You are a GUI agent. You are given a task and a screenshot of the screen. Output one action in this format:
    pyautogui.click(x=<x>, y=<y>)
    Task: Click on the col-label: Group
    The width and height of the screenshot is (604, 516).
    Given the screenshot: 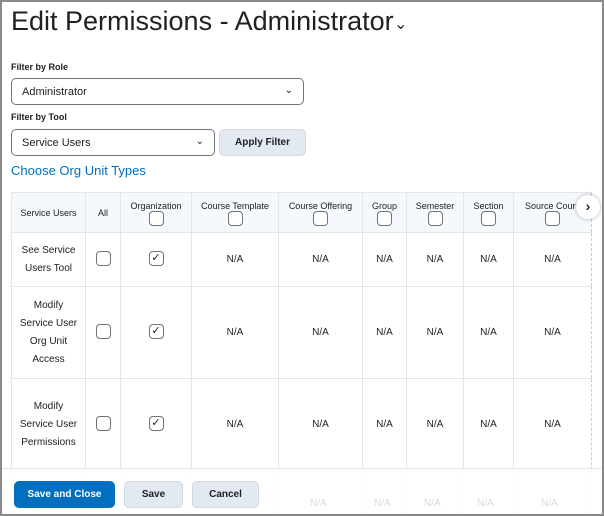 What is the action you would take?
    pyautogui.click(x=384, y=206)
    